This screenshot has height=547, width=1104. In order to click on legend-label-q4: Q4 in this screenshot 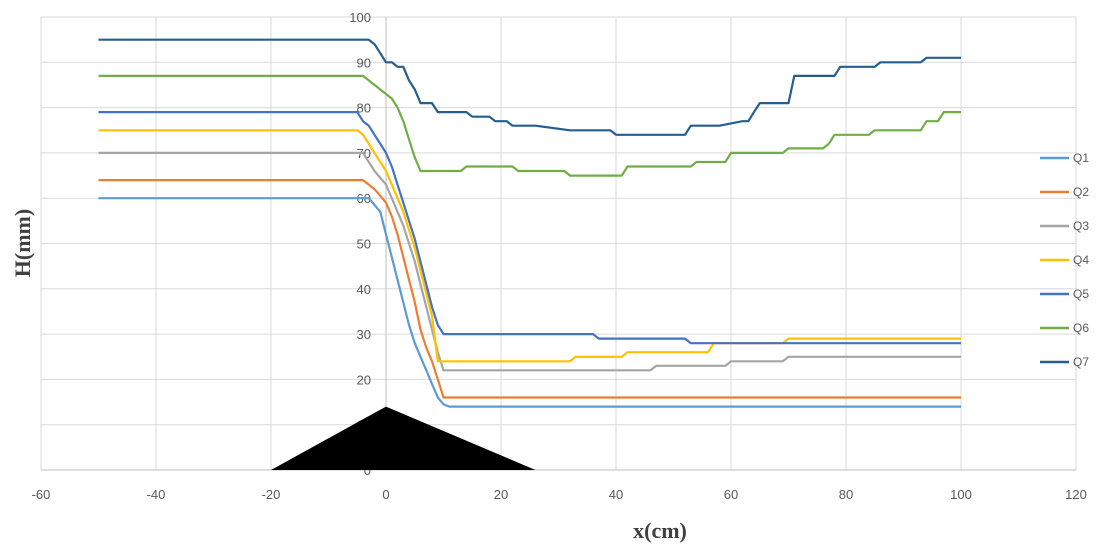, I will do `click(1081, 260)`.